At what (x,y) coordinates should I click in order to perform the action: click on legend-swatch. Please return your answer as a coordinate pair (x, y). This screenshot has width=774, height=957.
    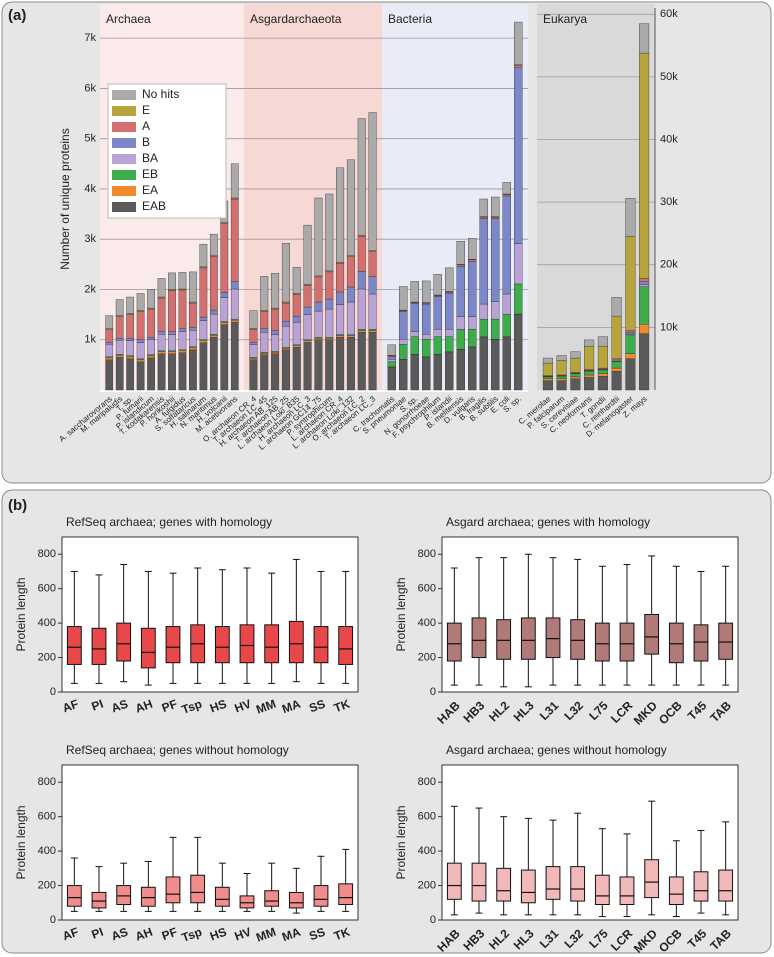
    Looking at the image, I should click on (124, 207).